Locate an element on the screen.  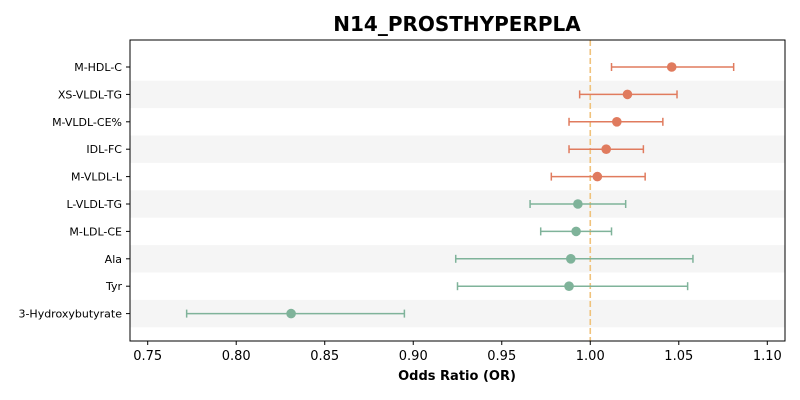
y-tick-label: Ala is located at coordinates (113, 259).